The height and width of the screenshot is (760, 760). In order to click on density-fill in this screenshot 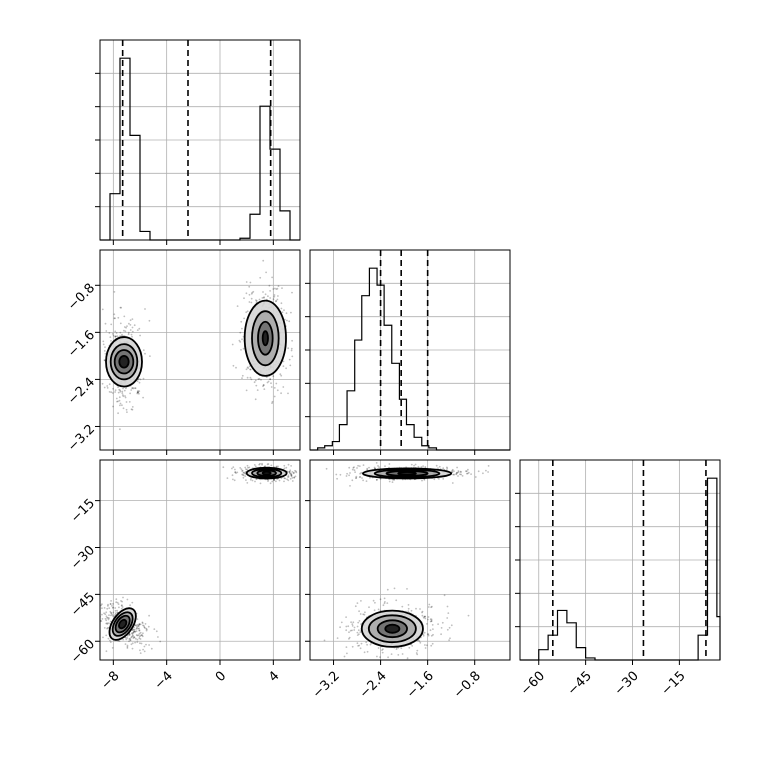, I will do `click(265, 338)`.